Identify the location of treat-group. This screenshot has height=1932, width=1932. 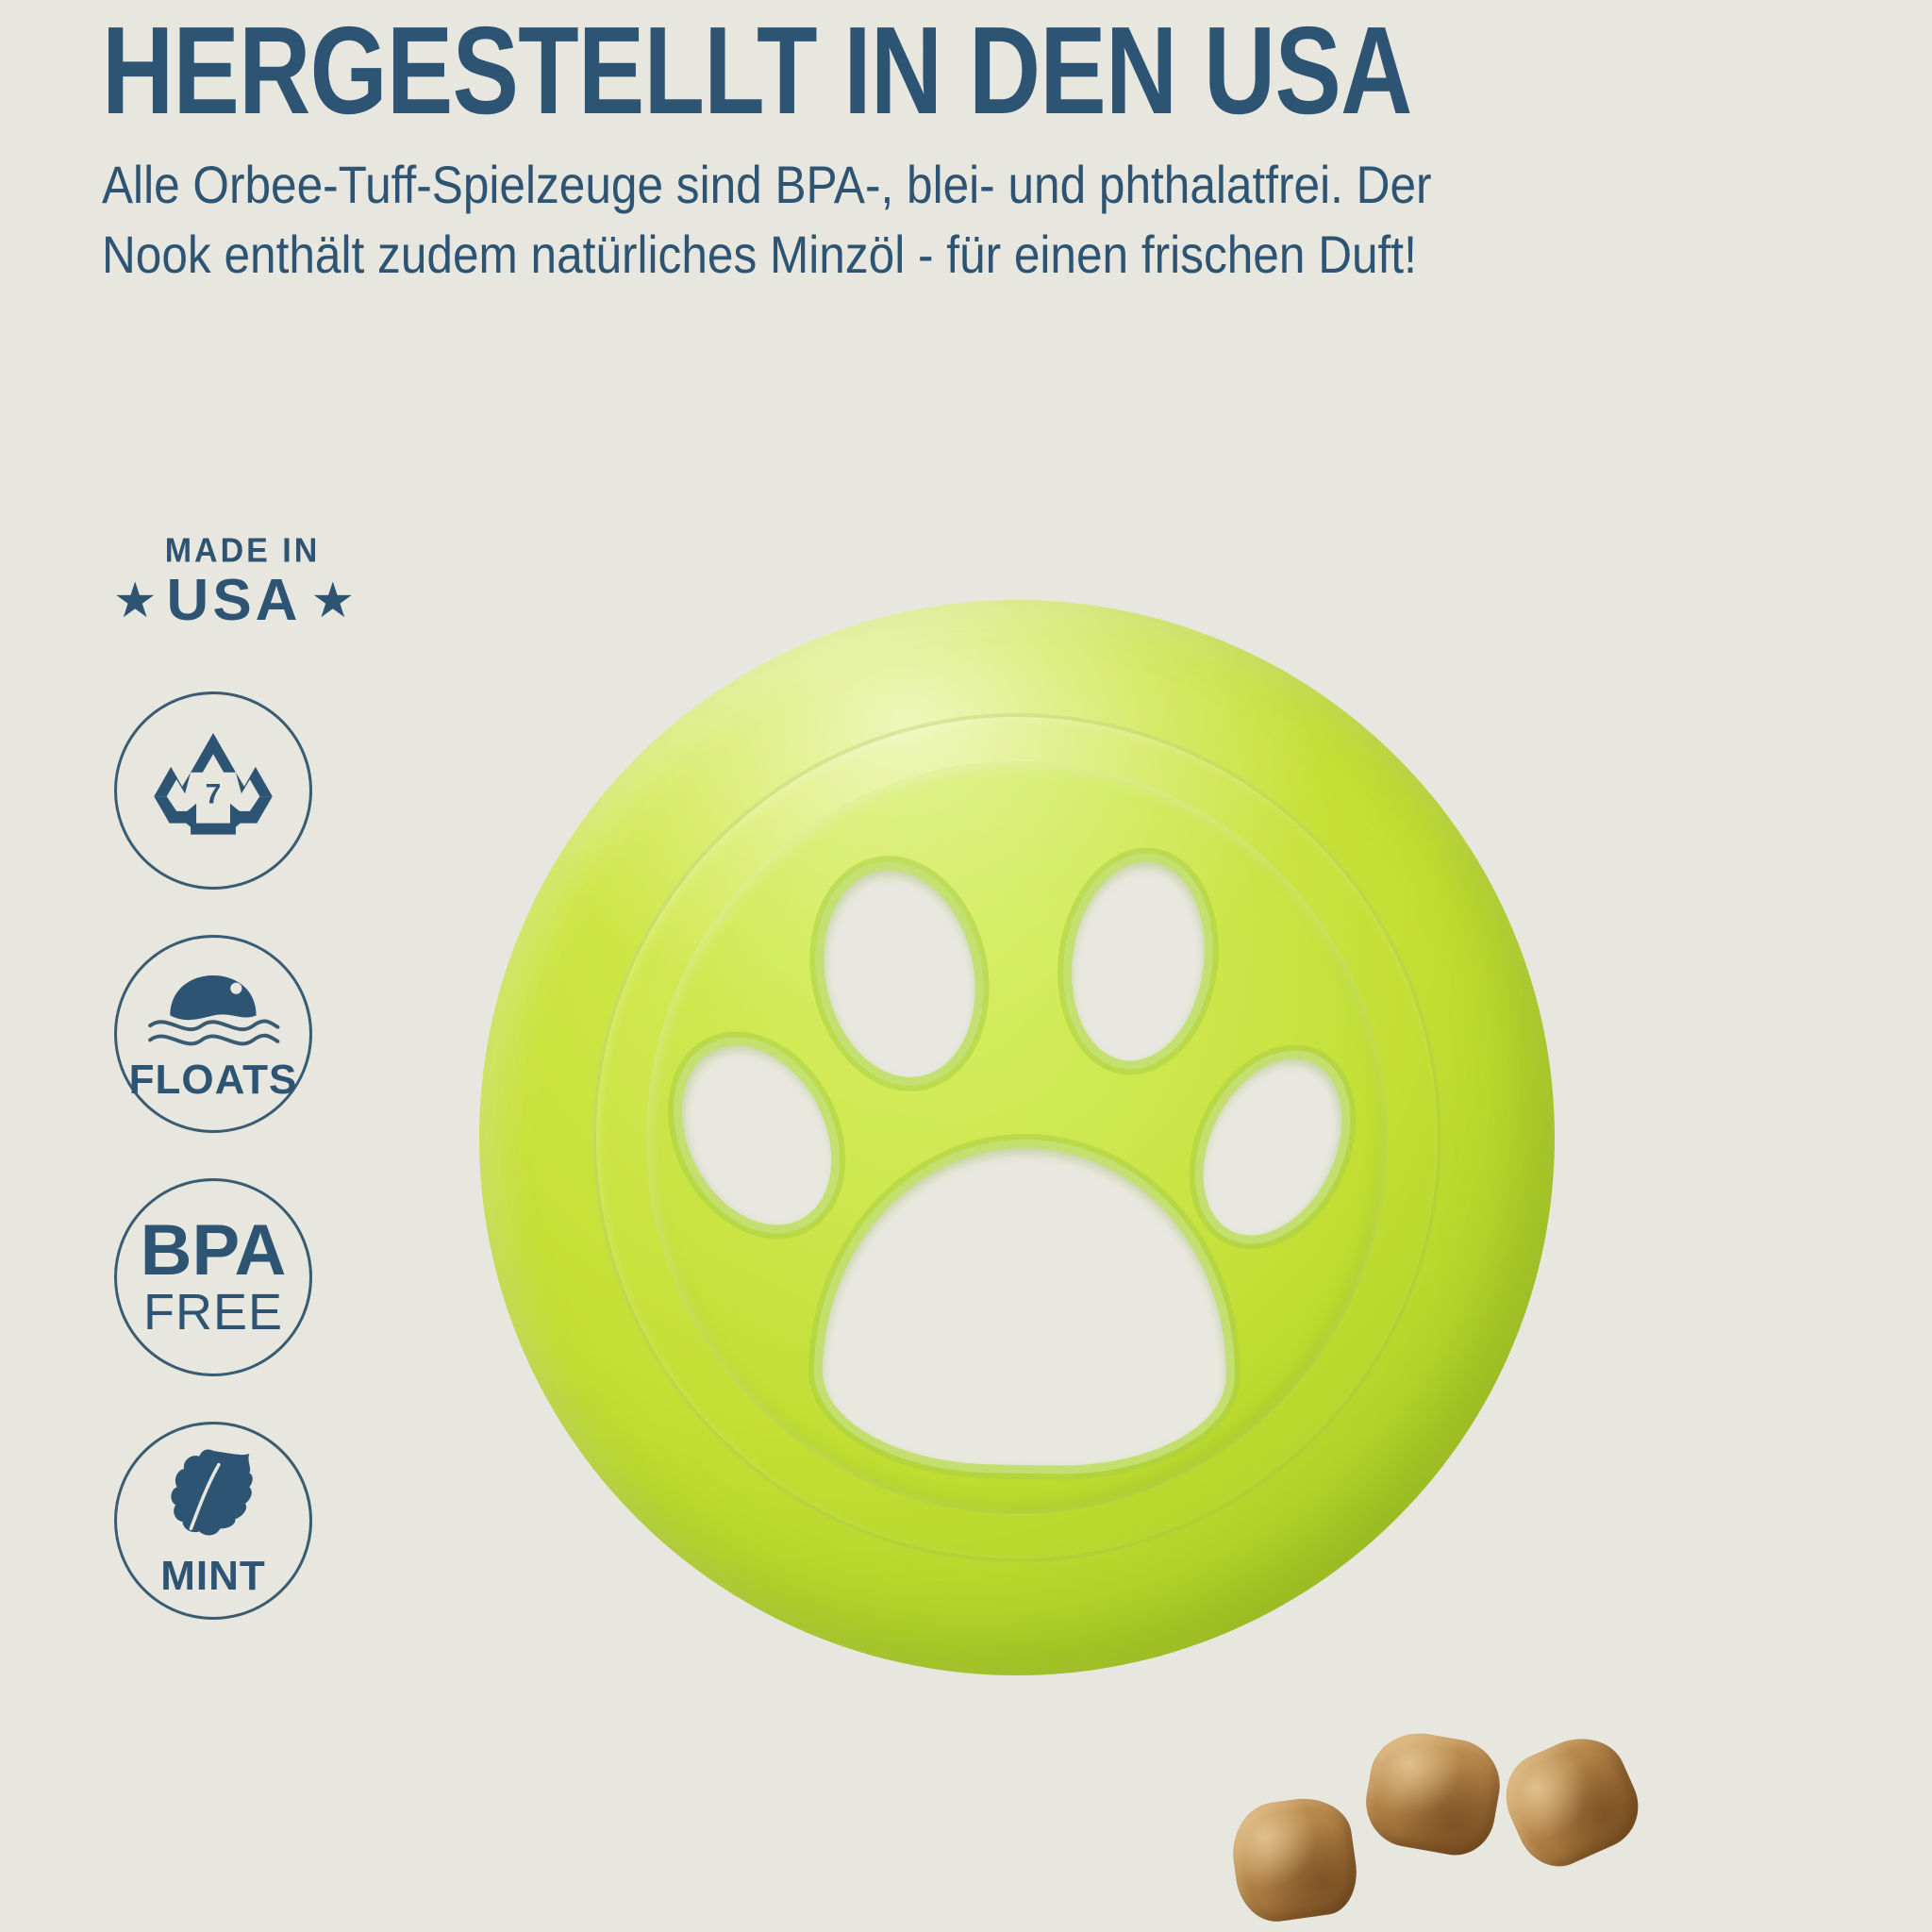
(1439, 1826).